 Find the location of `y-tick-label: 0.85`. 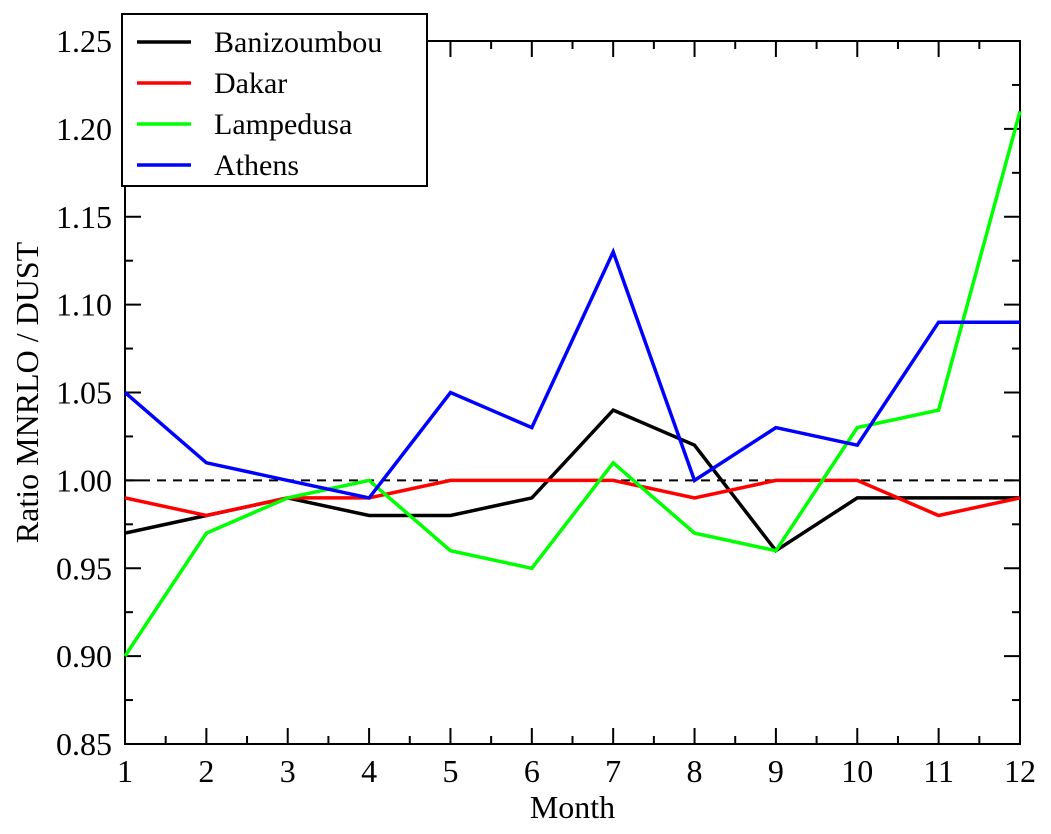

y-tick-label: 0.85 is located at coordinates (84, 744).